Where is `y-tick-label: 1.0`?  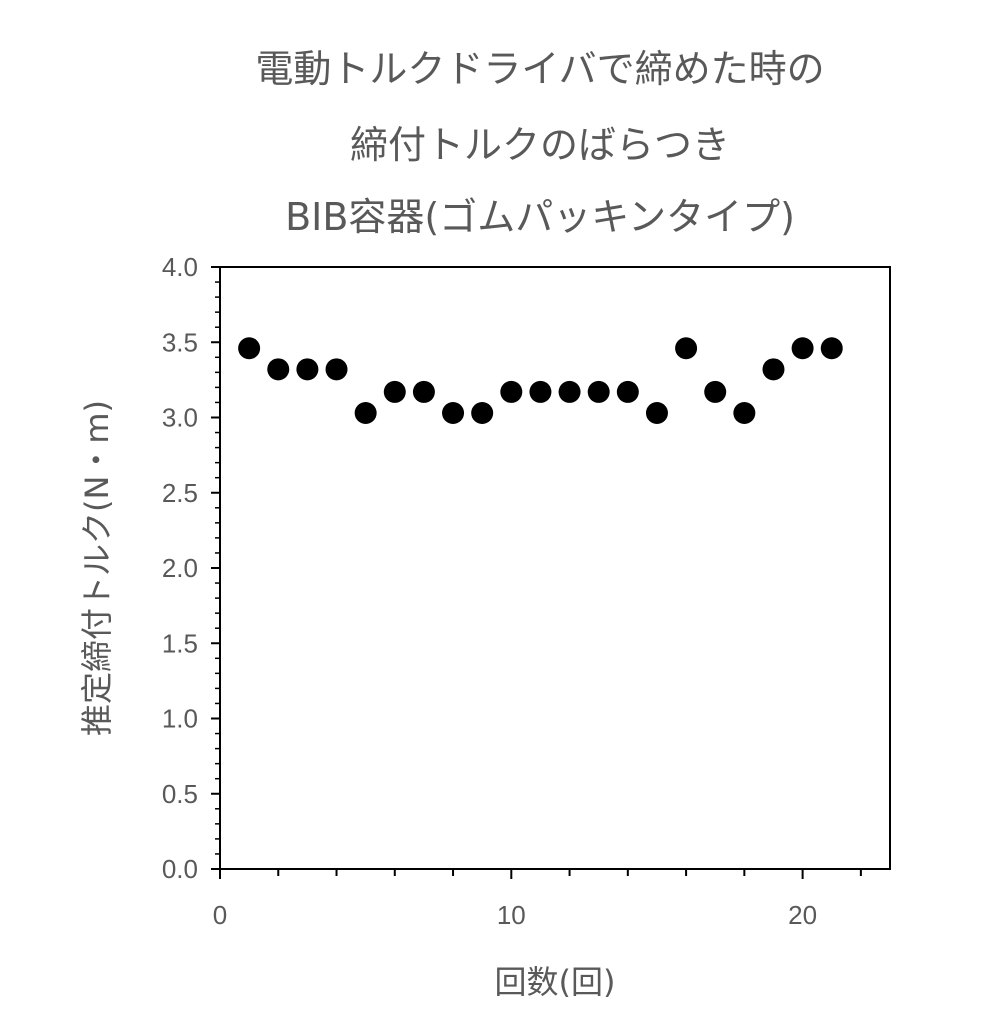
y-tick-label: 1.0 is located at coordinates (180, 719).